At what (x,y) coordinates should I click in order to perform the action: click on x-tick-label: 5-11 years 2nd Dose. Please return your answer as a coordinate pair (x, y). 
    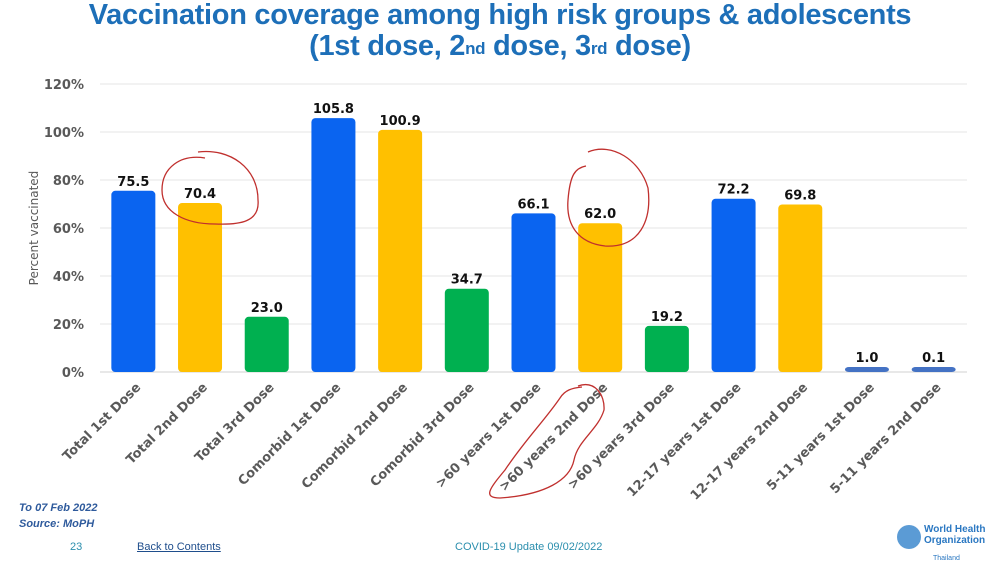
    Looking at the image, I should click on (886, 438).